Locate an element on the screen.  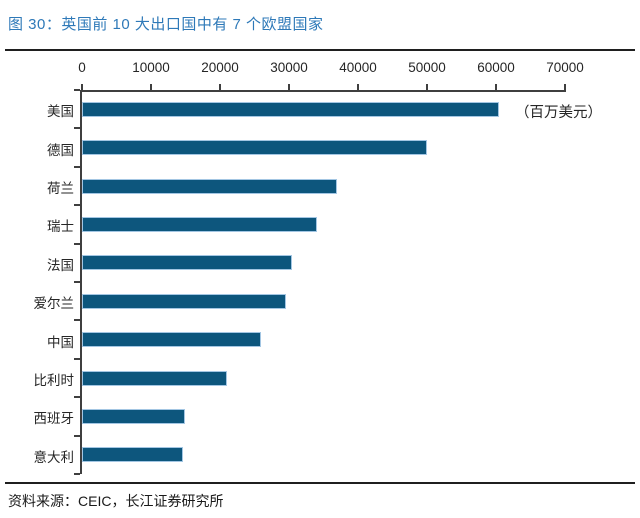
x-axis-tick-label: 20000 is located at coordinates (220, 67).